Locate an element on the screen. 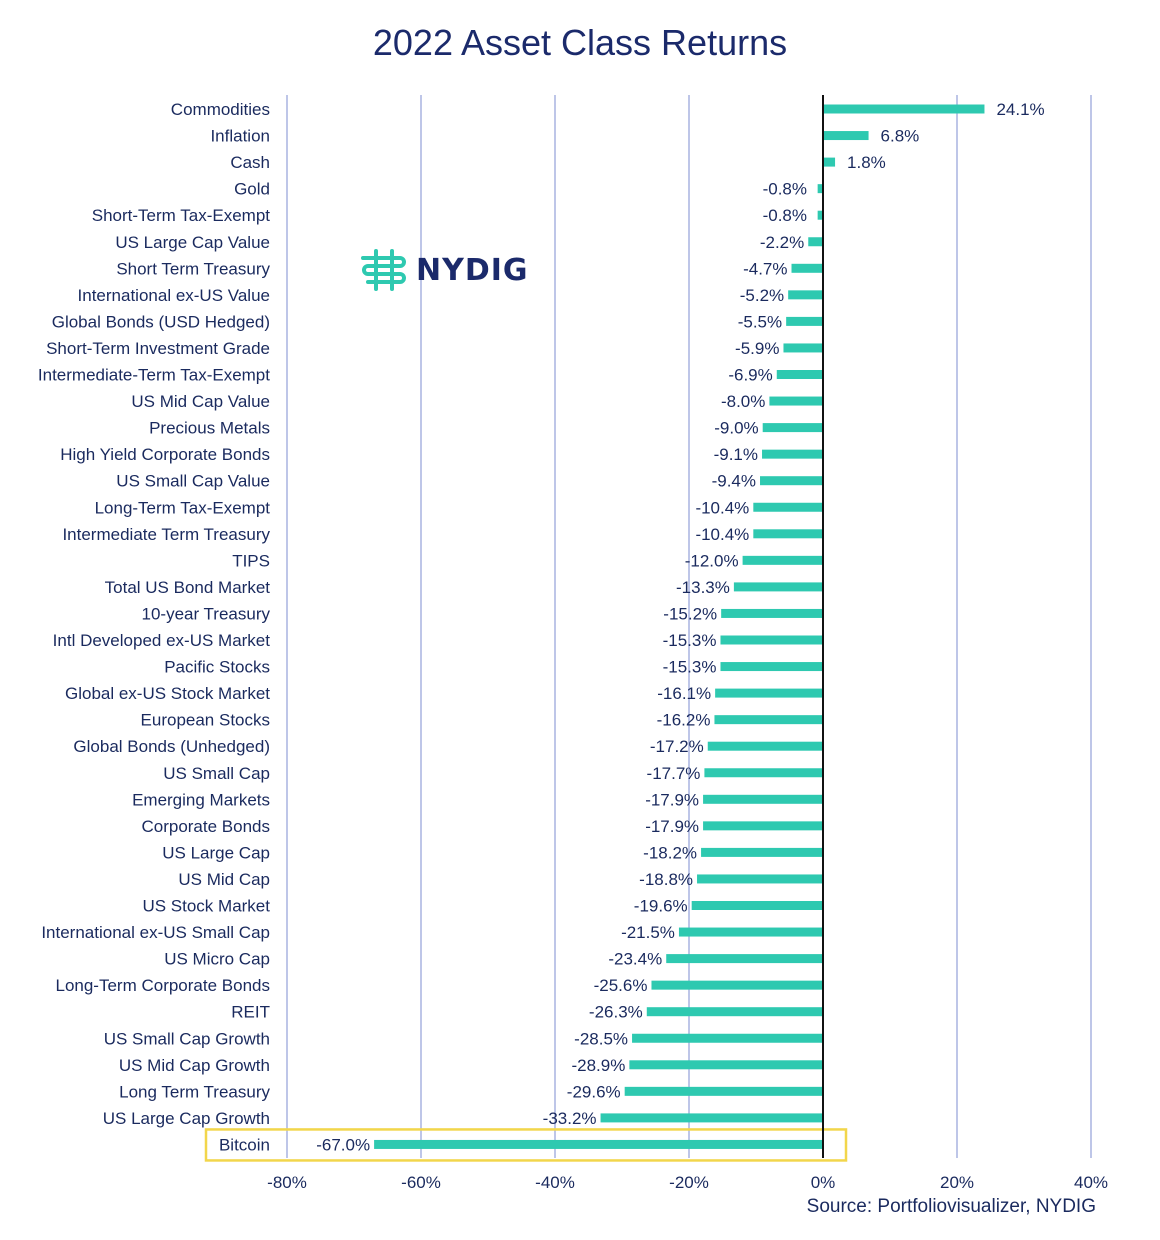 Image resolution: width=1160 pixels, height=1240 pixels. value-label: 24.1% is located at coordinates (1020, 109).